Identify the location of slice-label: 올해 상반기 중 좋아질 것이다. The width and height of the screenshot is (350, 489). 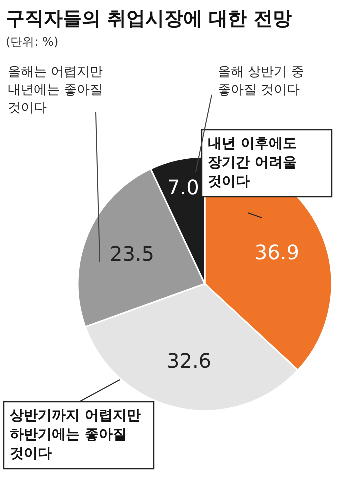
(261, 81).